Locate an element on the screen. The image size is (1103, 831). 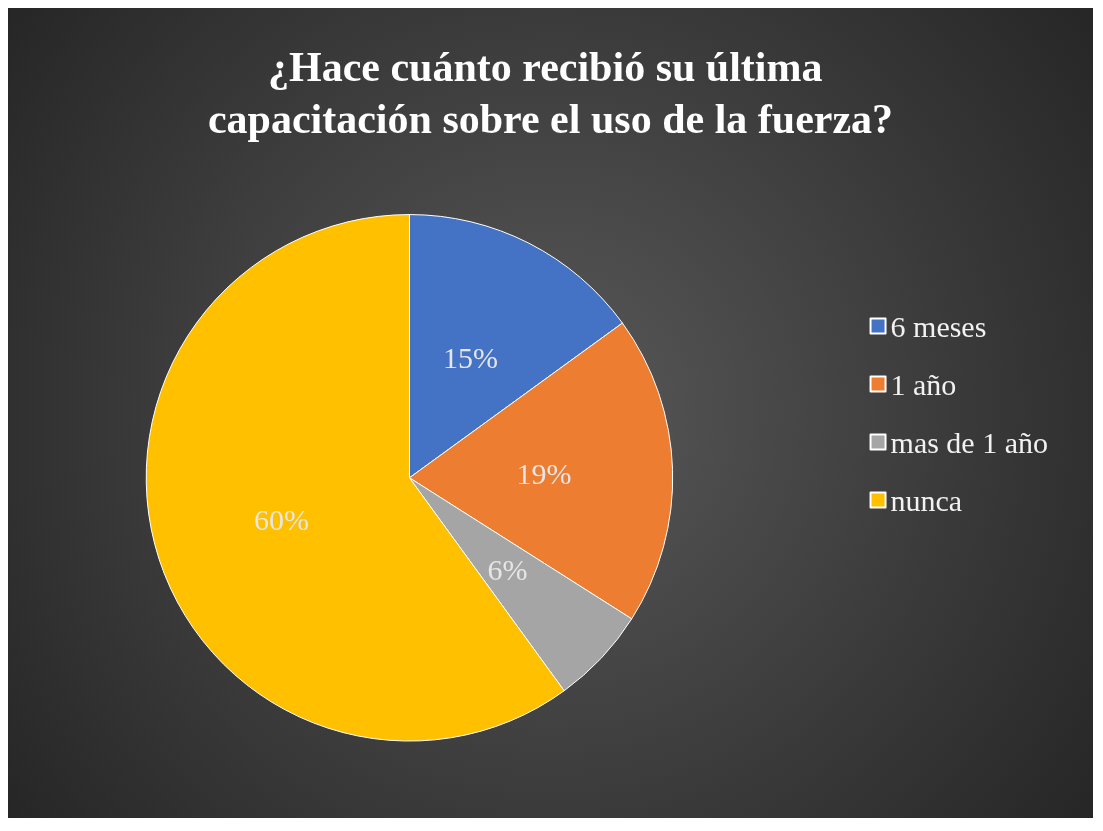
data-label: 6% is located at coordinates (507, 570).